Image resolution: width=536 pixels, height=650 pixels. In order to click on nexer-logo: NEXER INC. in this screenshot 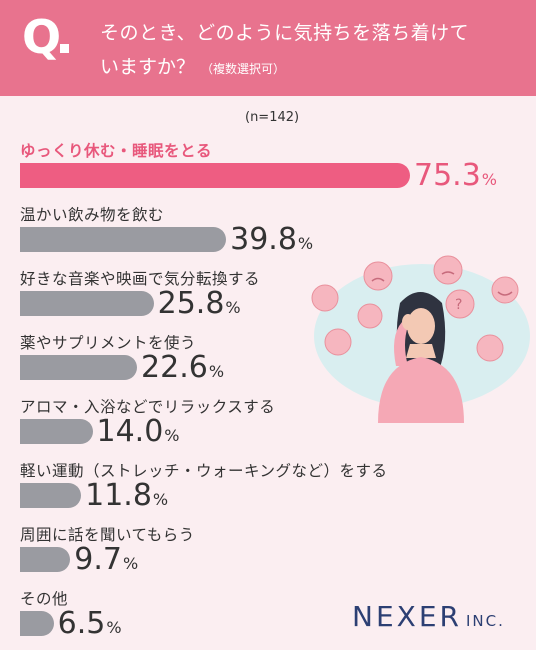, I will do `click(428, 616)`.